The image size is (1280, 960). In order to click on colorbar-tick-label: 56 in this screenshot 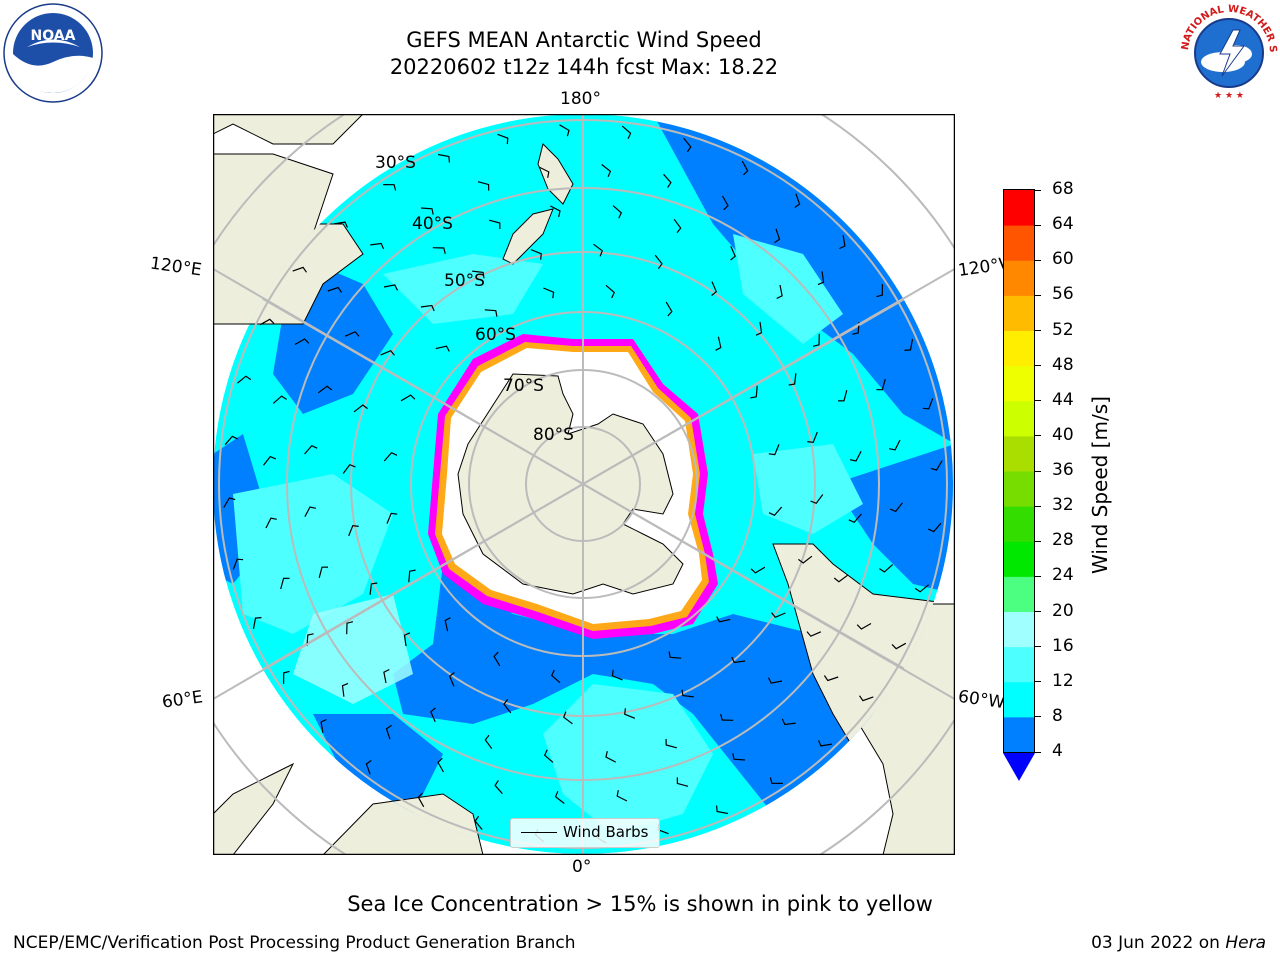, I will do `click(1063, 294)`.